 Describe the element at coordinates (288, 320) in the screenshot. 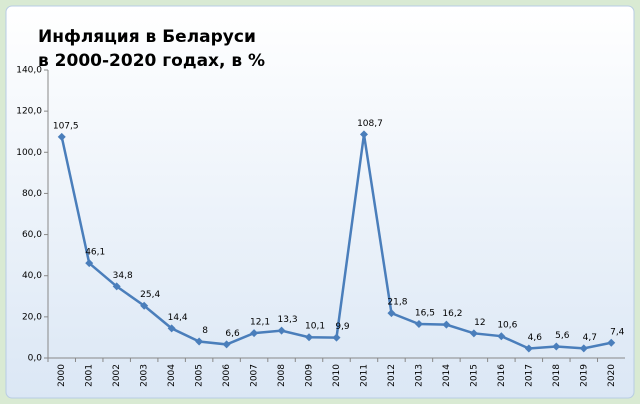

I see `data-label: 13,3` at that location.